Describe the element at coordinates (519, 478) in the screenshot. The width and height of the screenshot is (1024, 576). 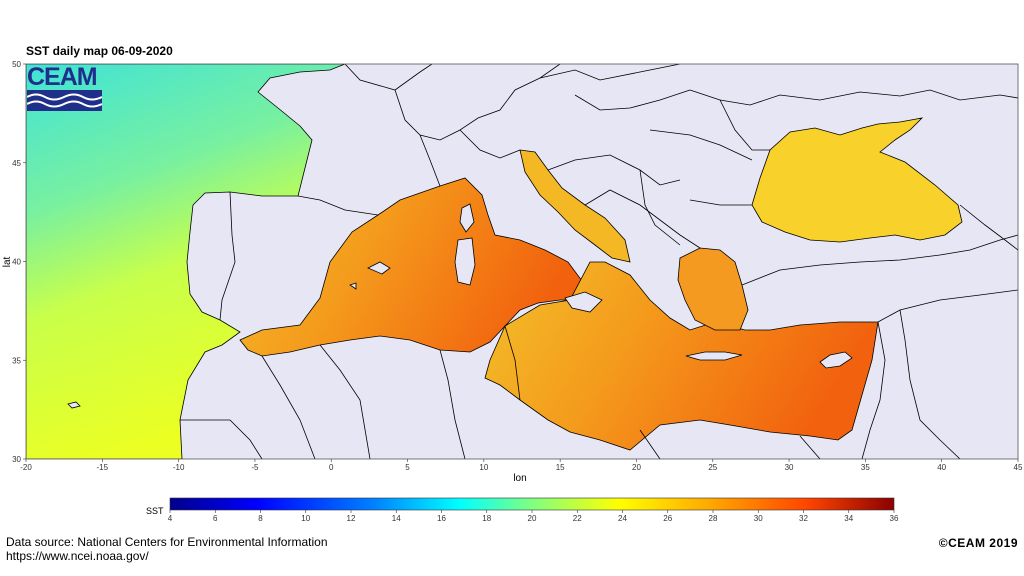
I see `x-axis-label: lon` at that location.